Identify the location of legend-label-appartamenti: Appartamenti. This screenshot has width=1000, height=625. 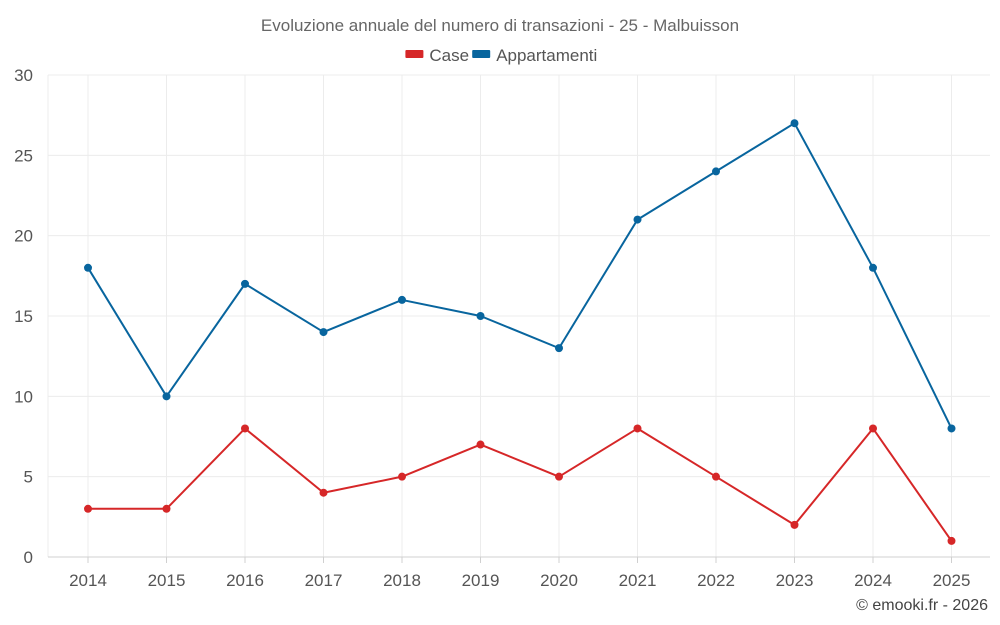
(546, 55).